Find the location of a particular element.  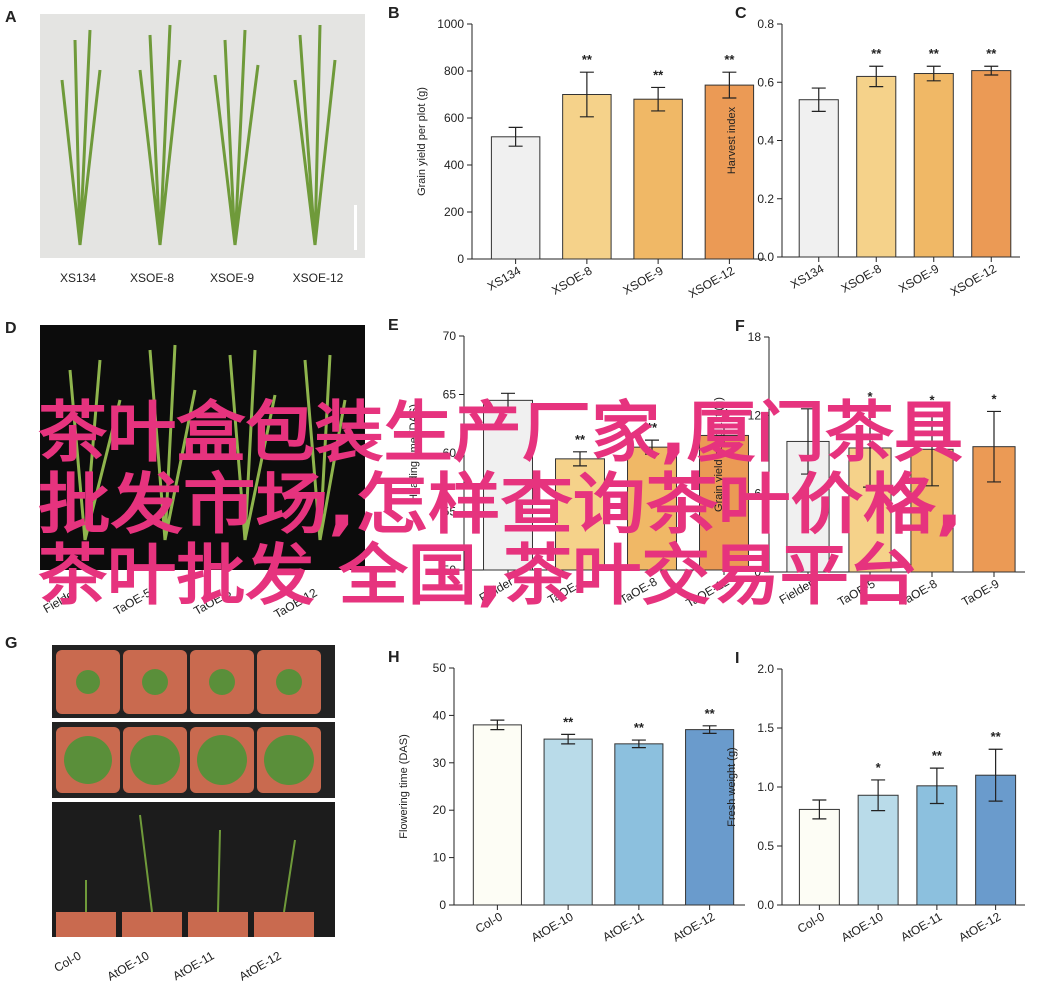

x-tick-label: AtOE-10 is located at coordinates (552, 926).